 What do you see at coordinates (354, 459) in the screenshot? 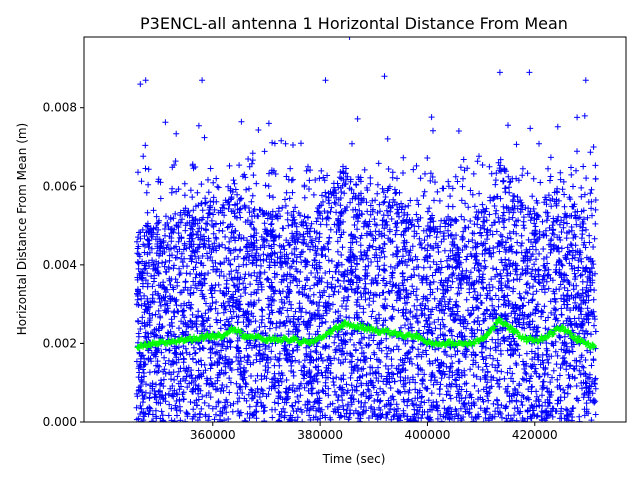
I see `x-axis-label: Time (sec)` at bounding box center [354, 459].